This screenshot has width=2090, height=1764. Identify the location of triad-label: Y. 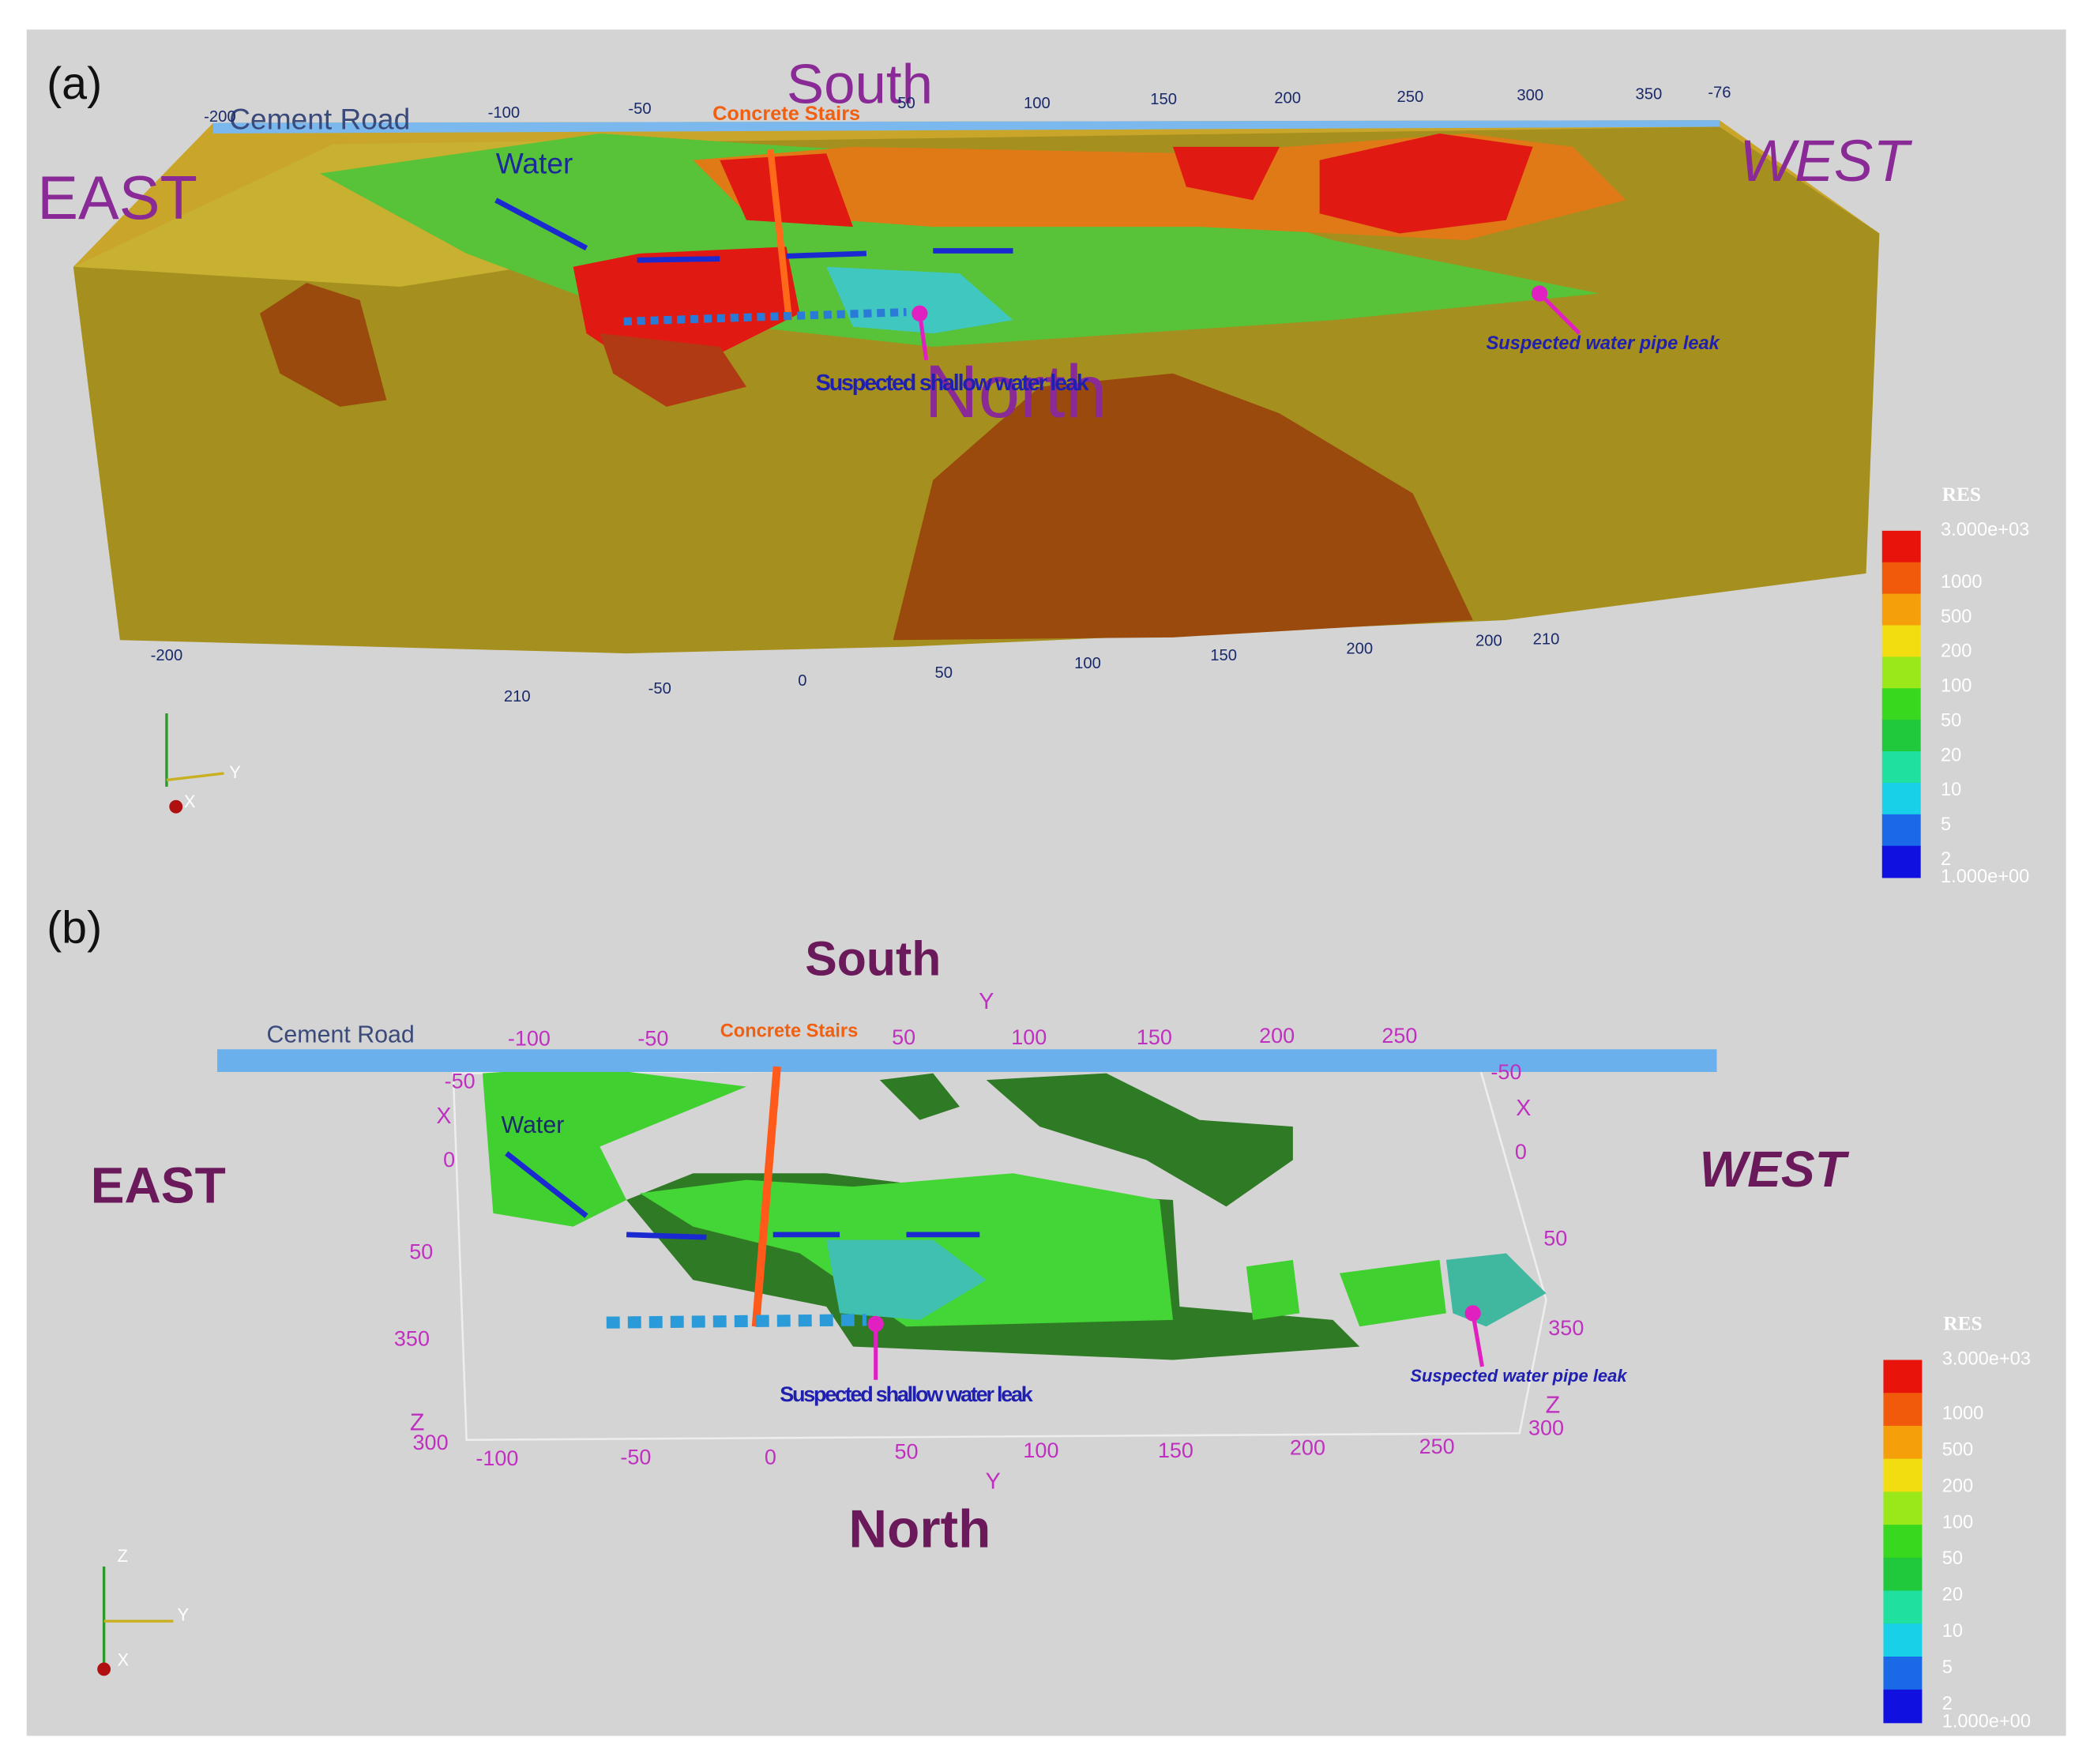
(183, 1614).